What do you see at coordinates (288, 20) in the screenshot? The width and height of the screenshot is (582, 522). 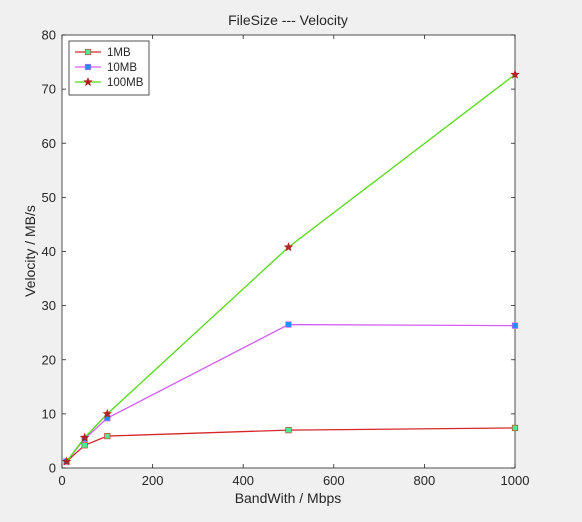 I see `chart-title: FileSize --- Velocity` at bounding box center [288, 20].